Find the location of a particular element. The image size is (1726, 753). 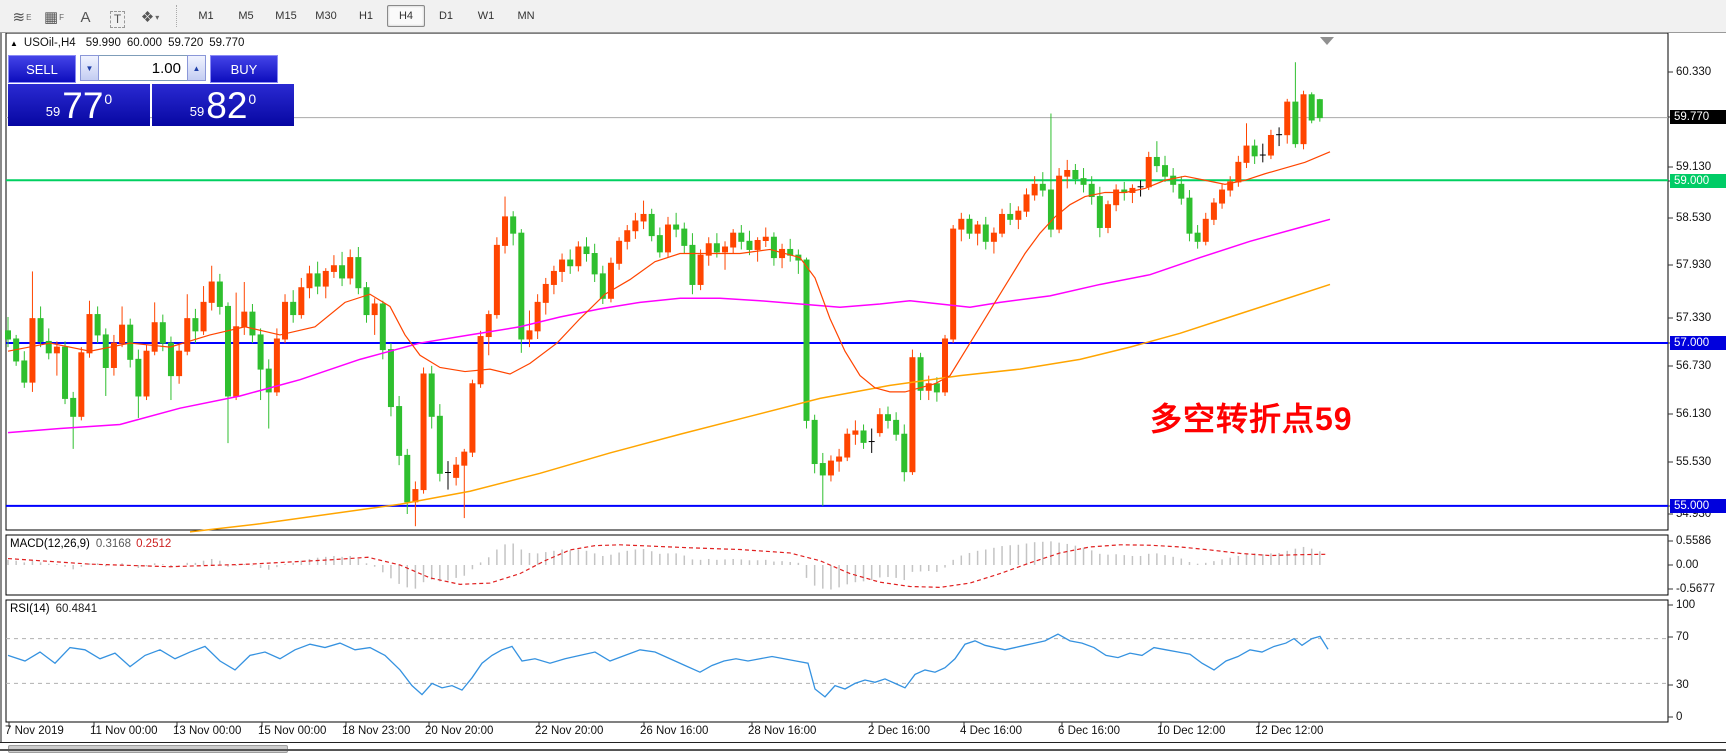

price-tick-badge: 59.000 is located at coordinates (1698, 181).